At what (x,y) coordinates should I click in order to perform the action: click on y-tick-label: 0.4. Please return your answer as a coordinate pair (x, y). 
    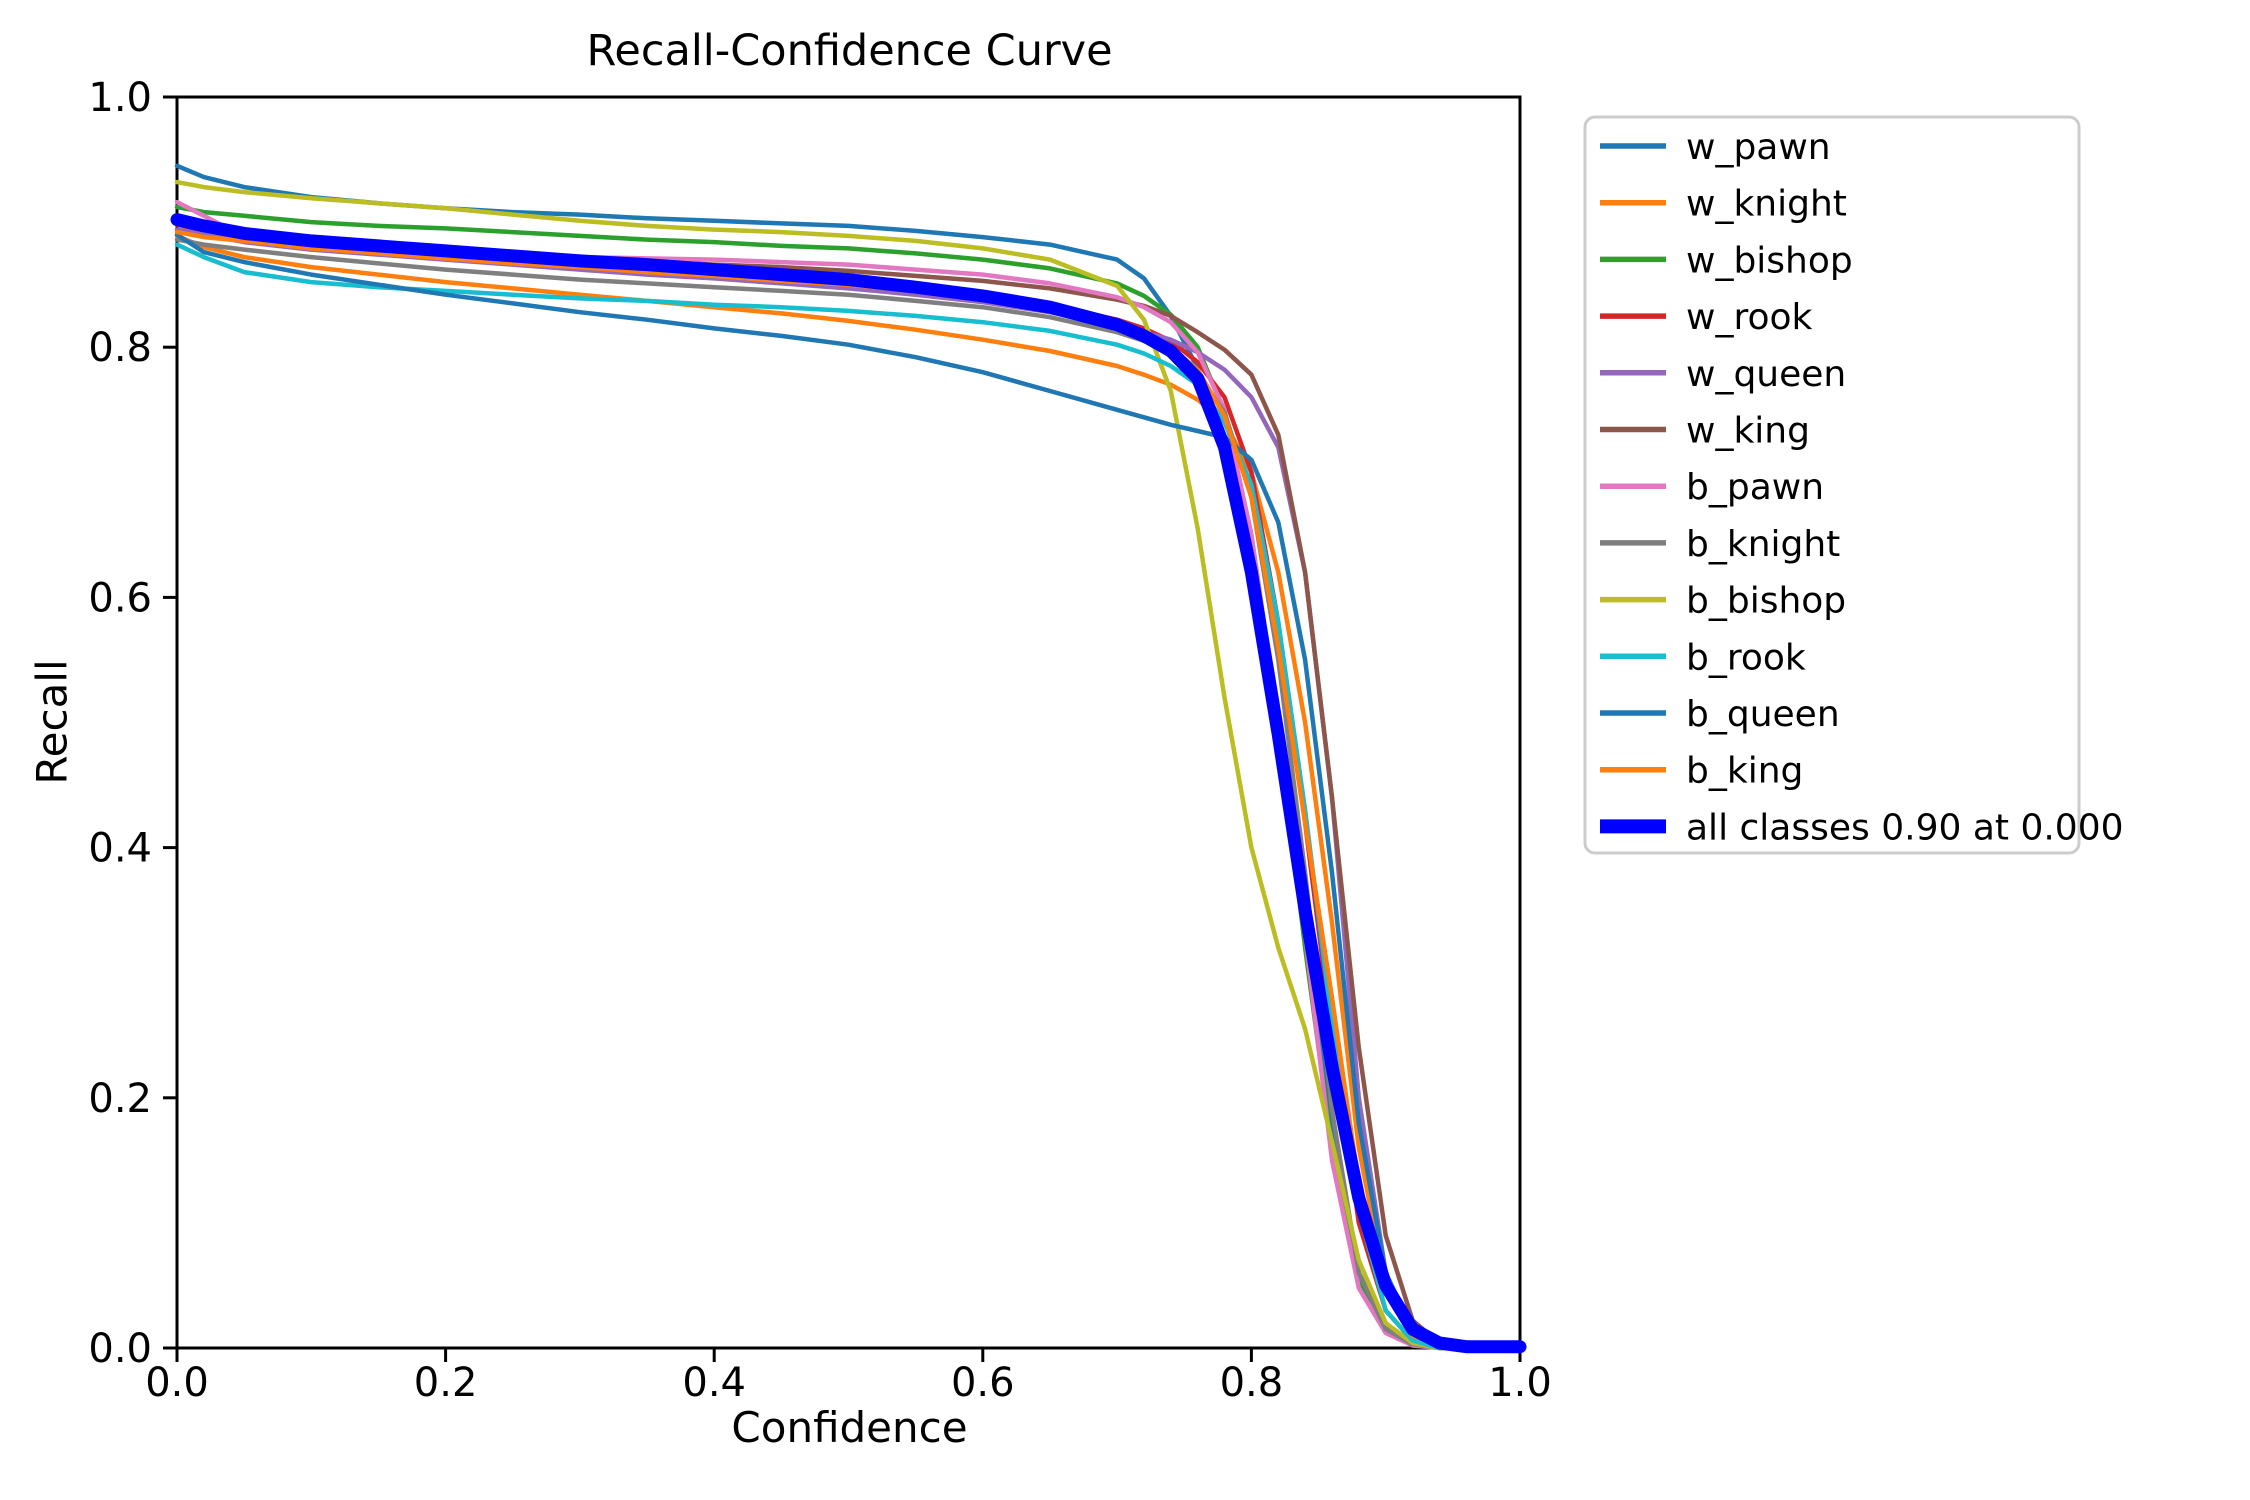
    Looking at the image, I should click on (120, 849).